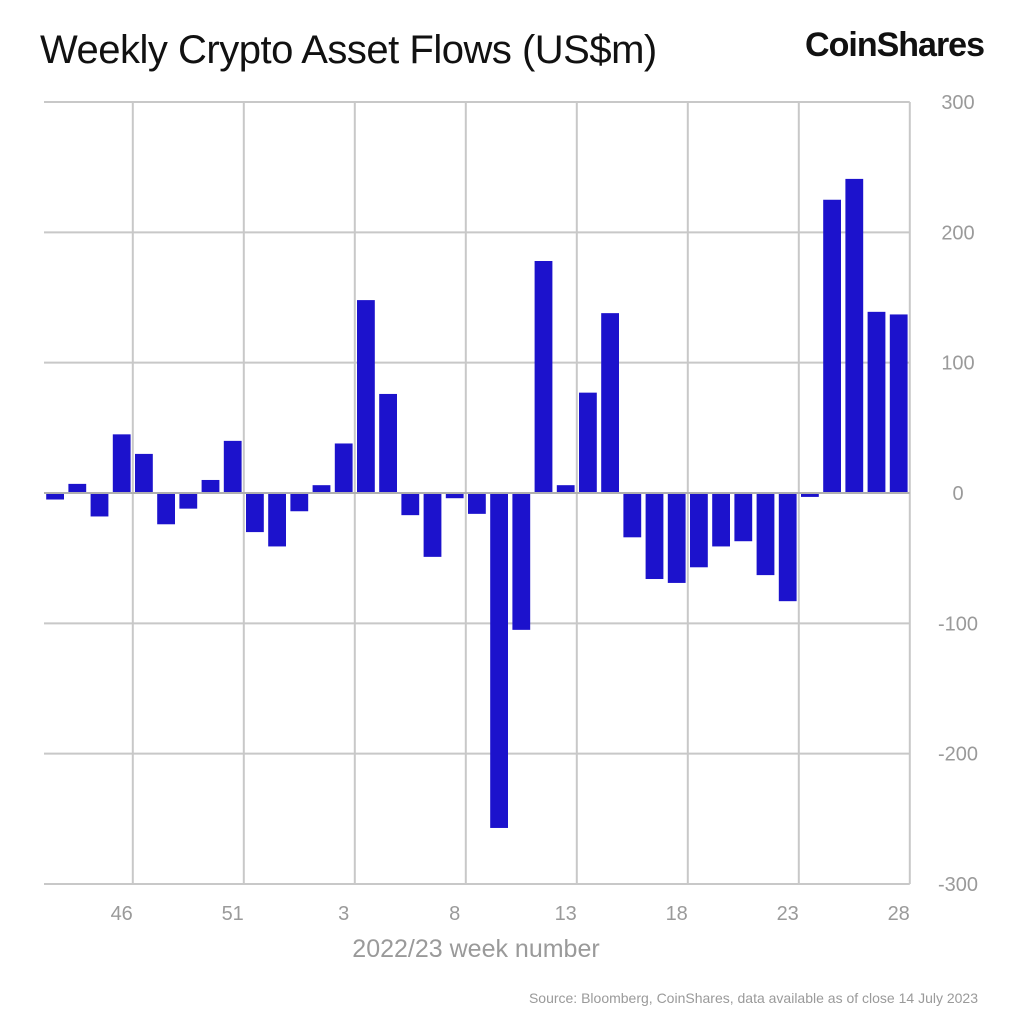  Describe the element at coordinates (895, 45) in the screenshot. I see `coinshares-logo: CoinShares` at that location.